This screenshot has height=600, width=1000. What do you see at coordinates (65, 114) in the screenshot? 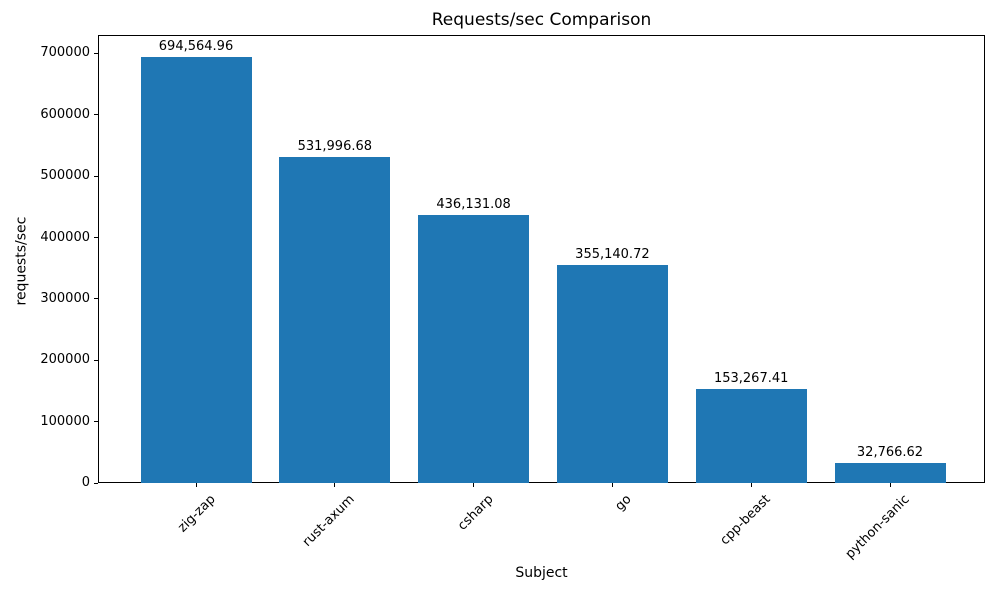
I see `y-tick-label: 600000` at bounding box center [65, 114].